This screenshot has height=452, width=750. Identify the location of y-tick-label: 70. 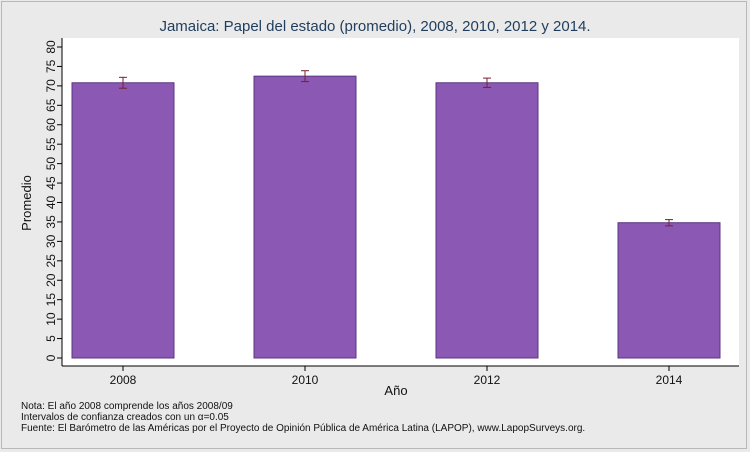
(51, 86).